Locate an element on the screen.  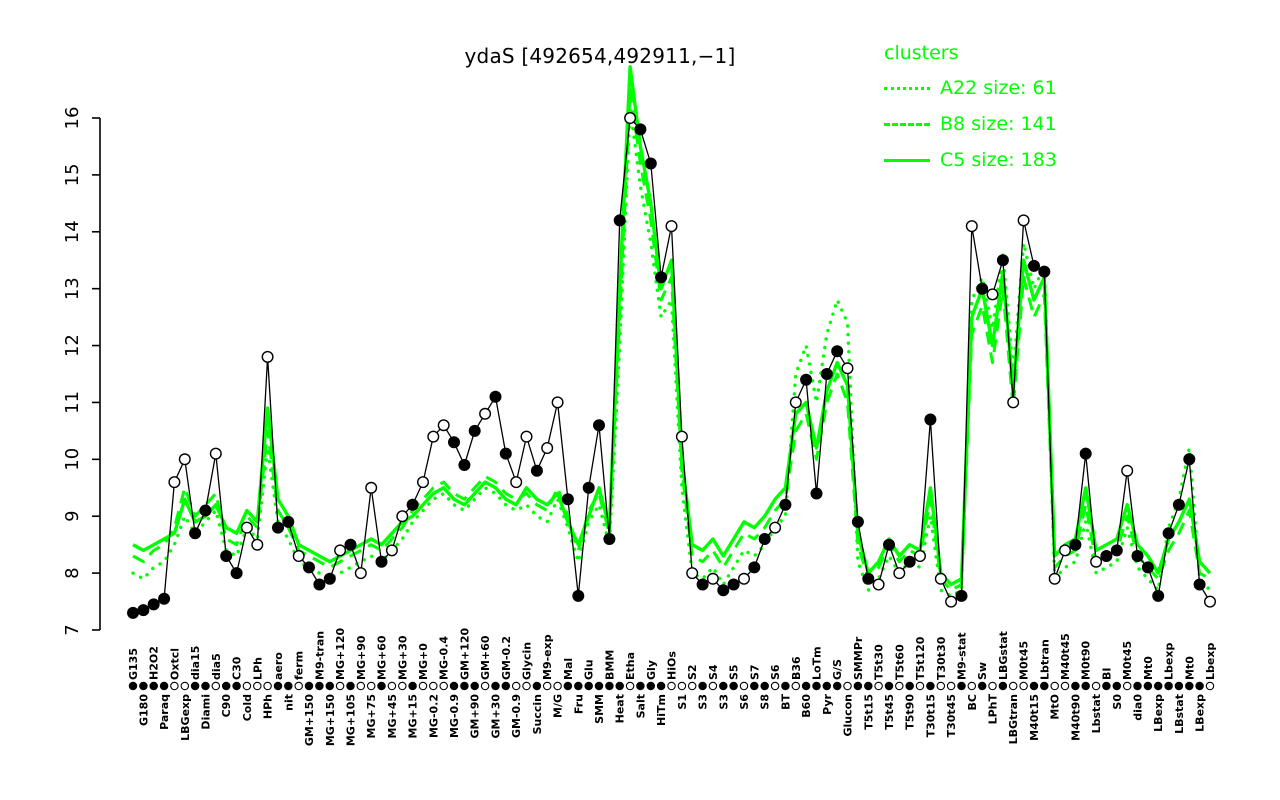
x-category-label: S2 is located at coordinates (692, 672).